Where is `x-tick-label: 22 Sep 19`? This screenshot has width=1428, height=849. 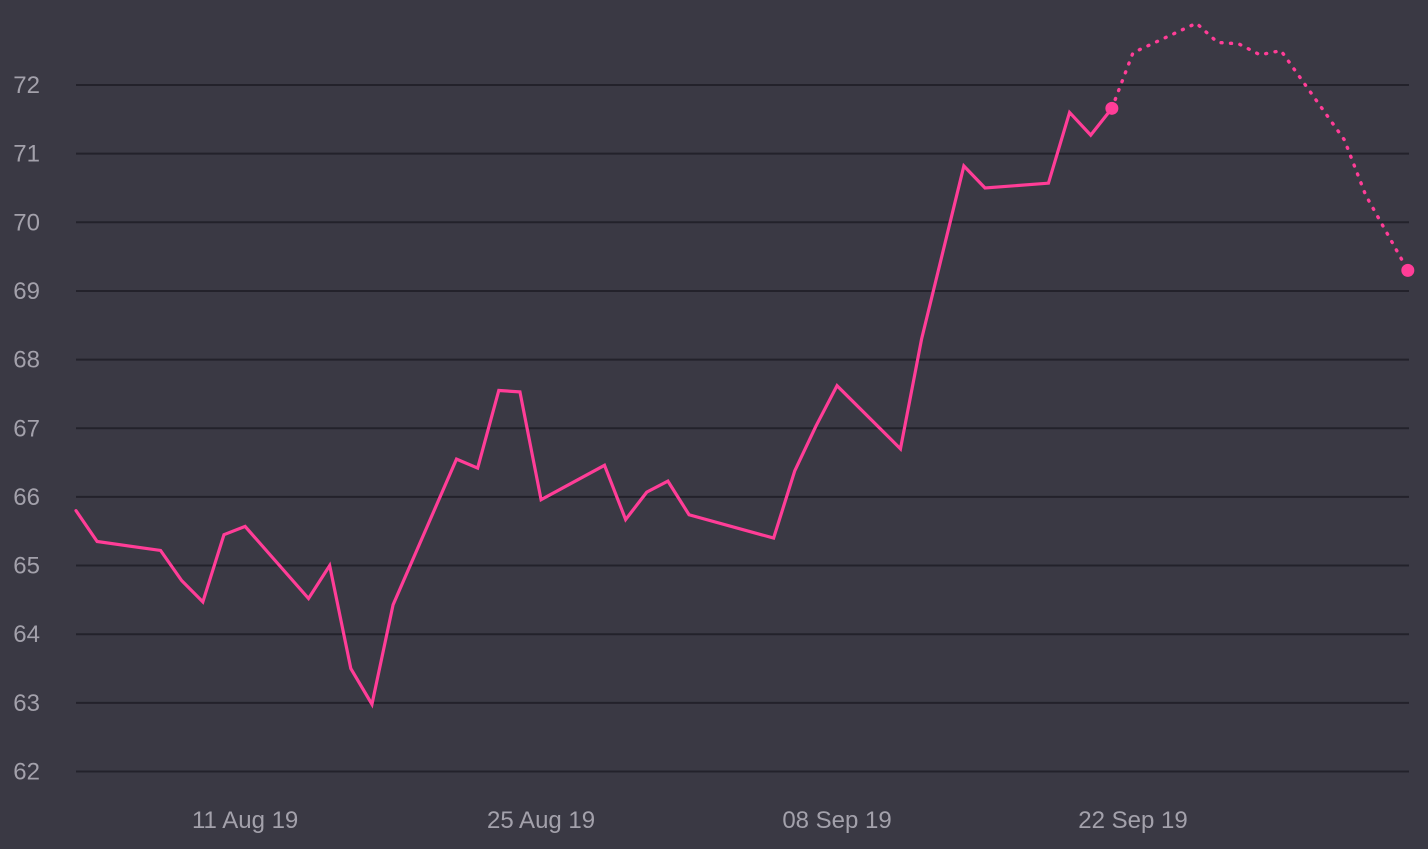 x-tick-label: 22 Sep 19 is located at coordinates (1132, 820).